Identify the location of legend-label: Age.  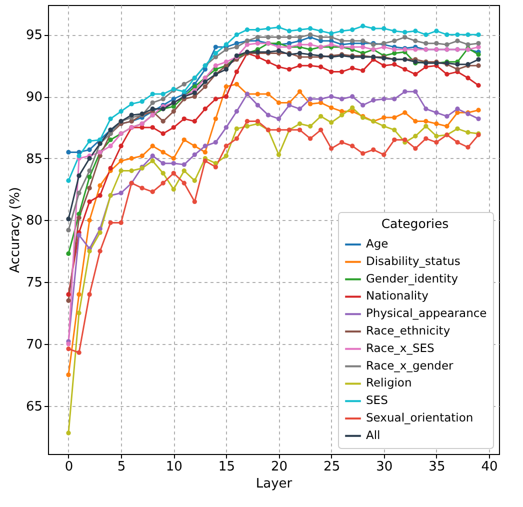
(377, 243).